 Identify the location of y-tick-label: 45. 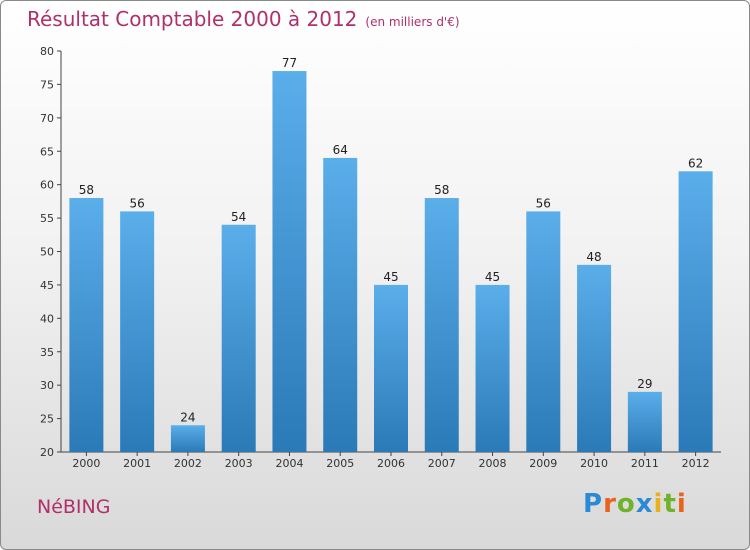
(47, 285).